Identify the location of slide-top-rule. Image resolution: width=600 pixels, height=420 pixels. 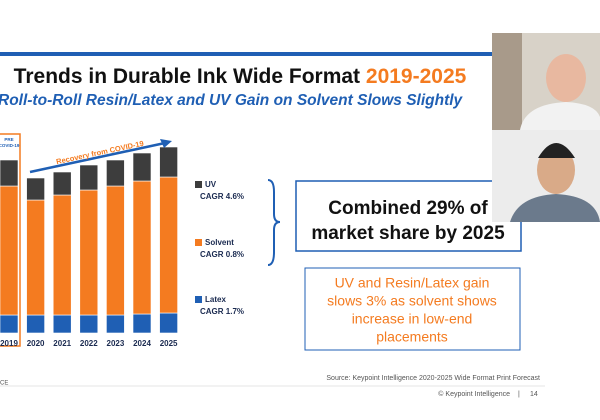
(272, 54).